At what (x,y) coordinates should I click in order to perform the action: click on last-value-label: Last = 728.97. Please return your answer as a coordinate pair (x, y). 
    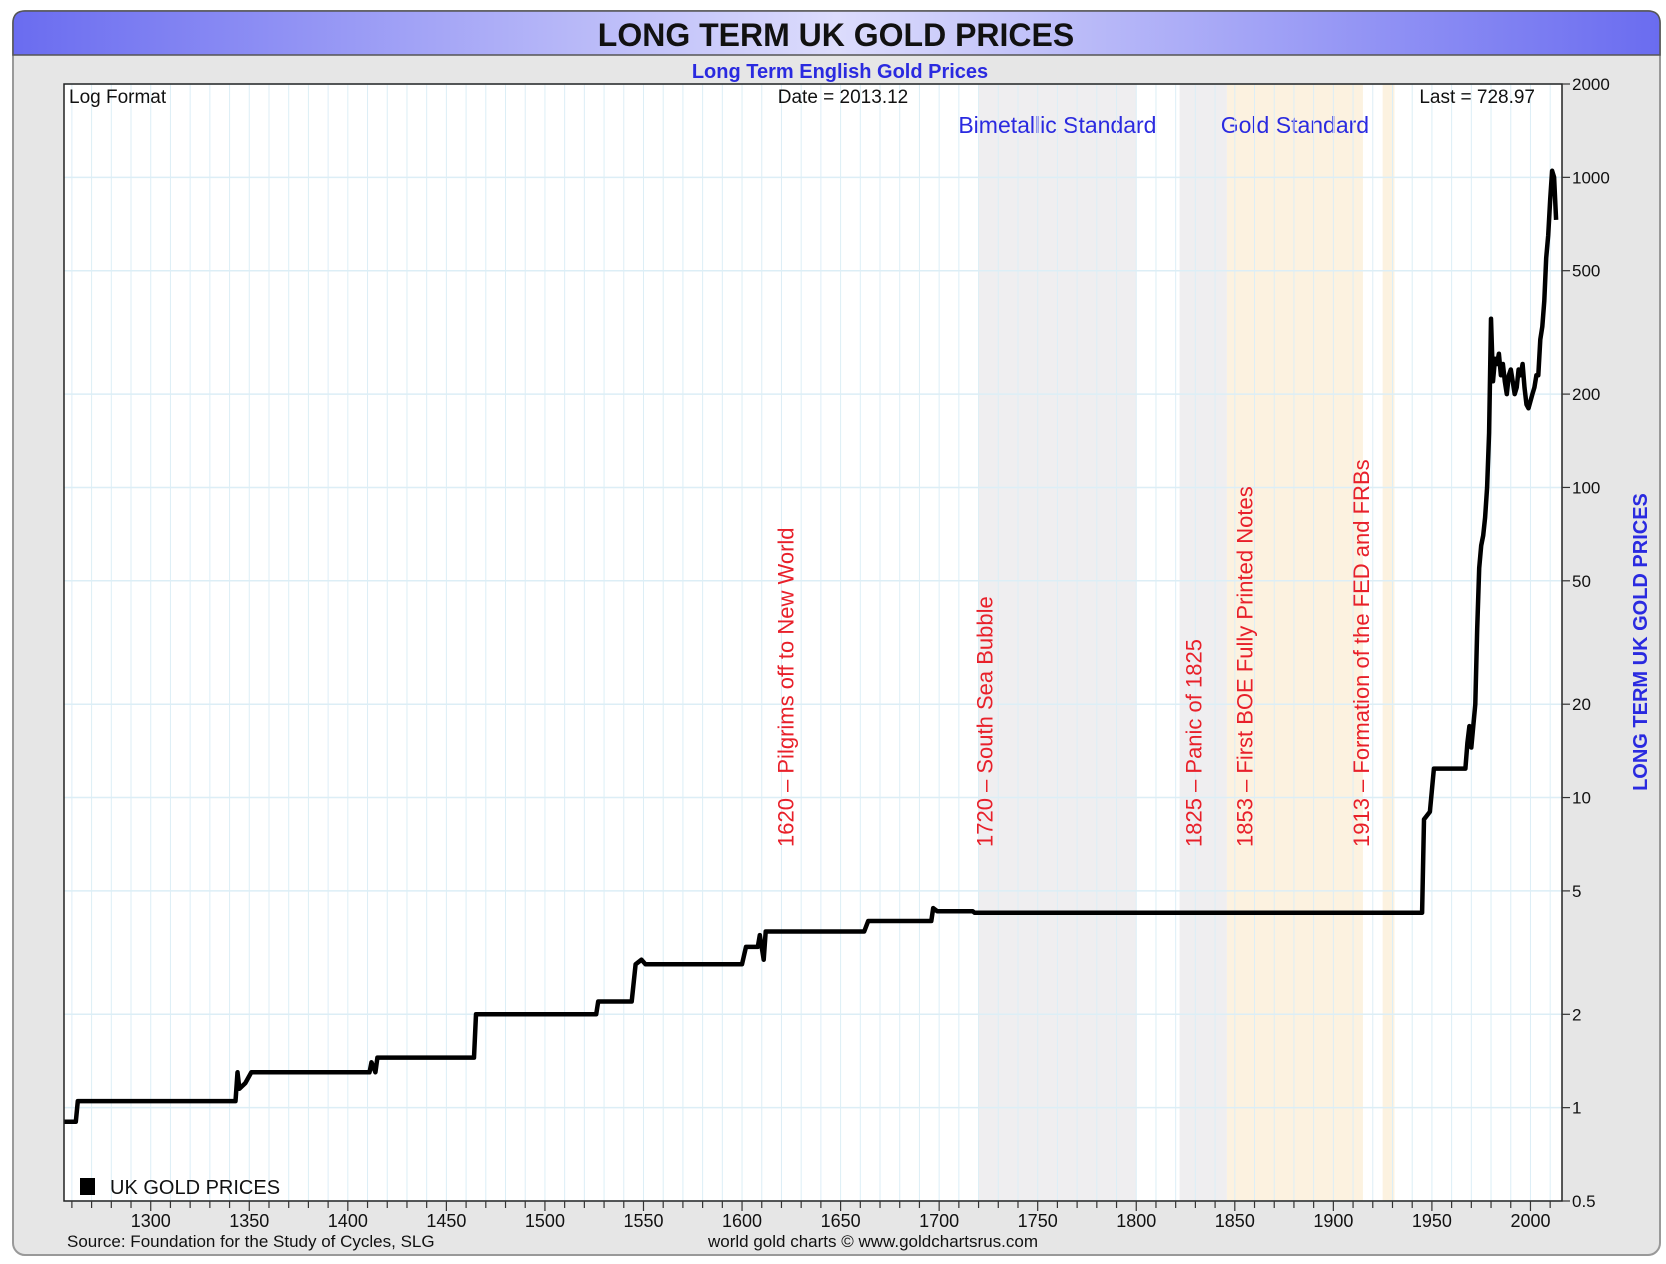
    Looking at the image, I should click on (1477, 97).